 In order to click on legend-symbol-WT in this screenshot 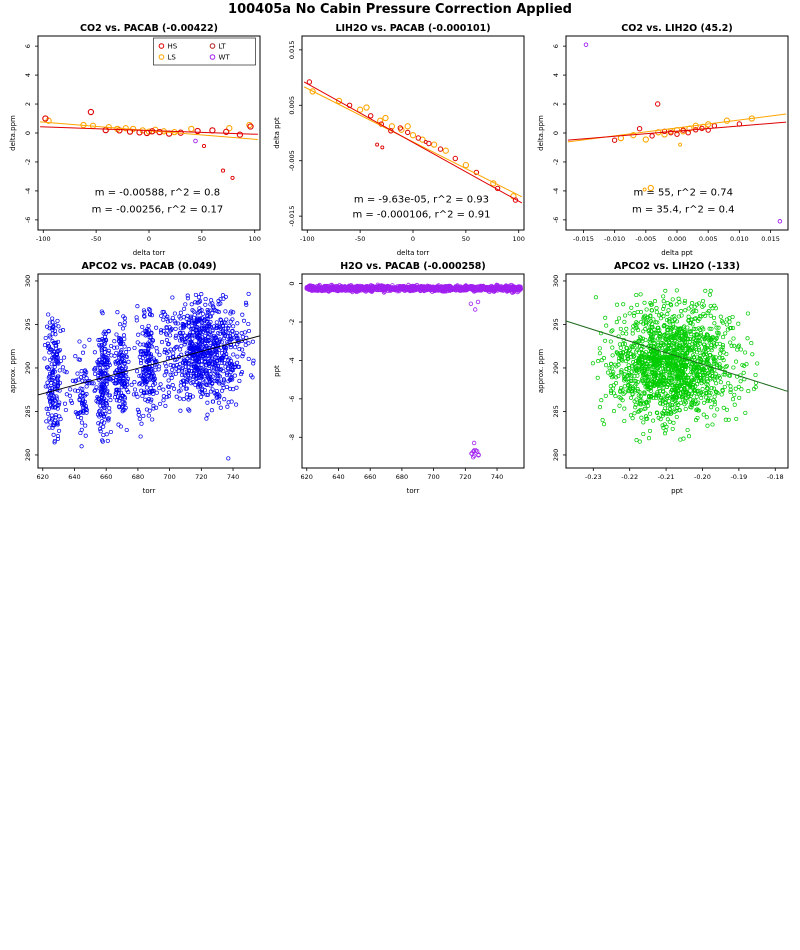, I will do `click(212, 57)`.